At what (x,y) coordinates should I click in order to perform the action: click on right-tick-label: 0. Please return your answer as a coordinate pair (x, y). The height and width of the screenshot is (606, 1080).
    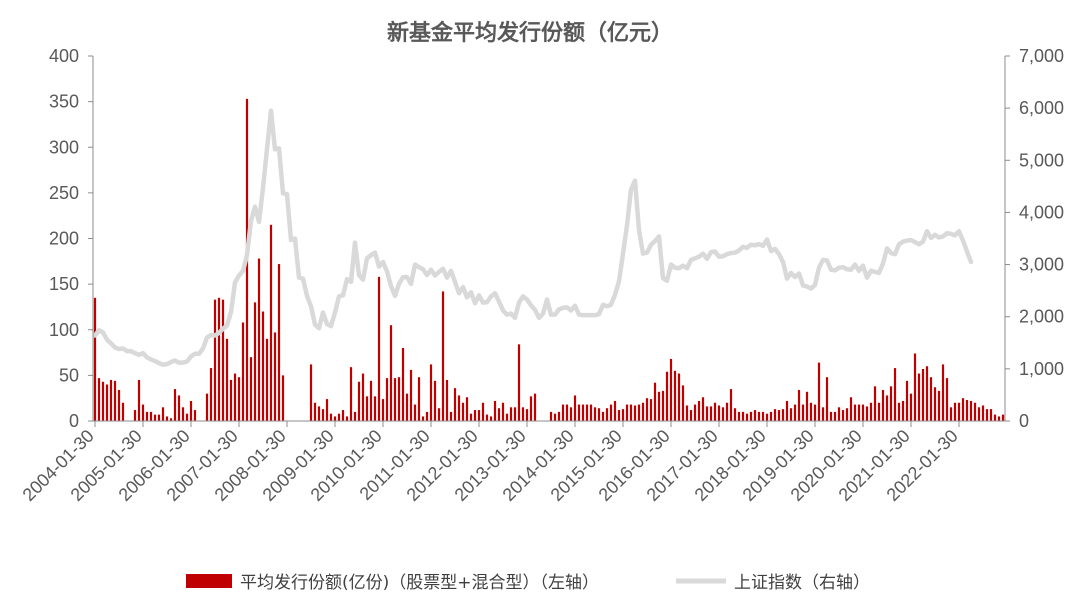
    Looking at the image, I should click on (1024, 421).